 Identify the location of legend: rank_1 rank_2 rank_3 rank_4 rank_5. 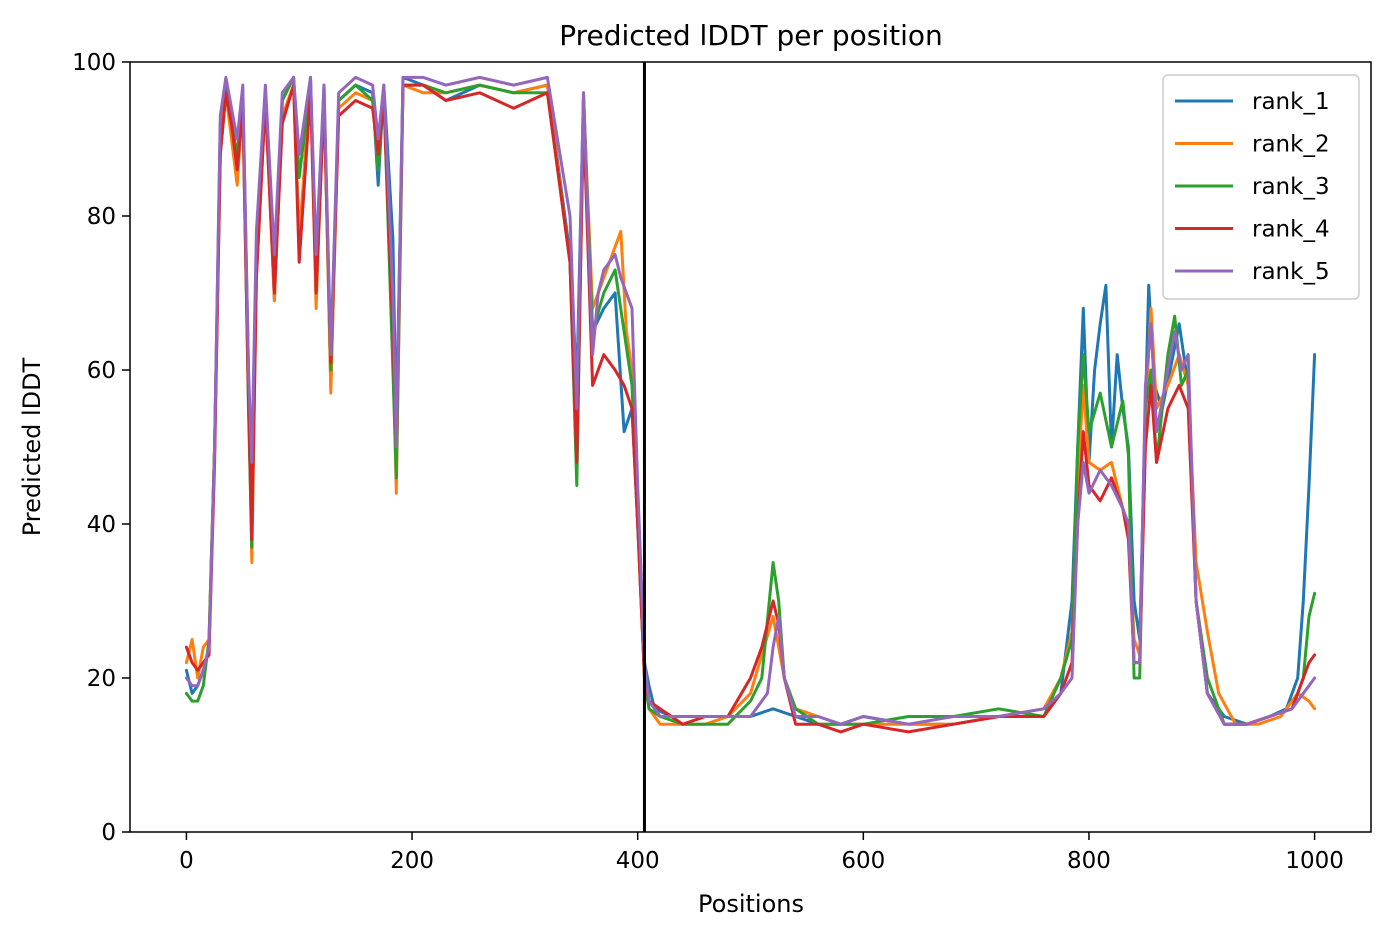
(1261, 187).